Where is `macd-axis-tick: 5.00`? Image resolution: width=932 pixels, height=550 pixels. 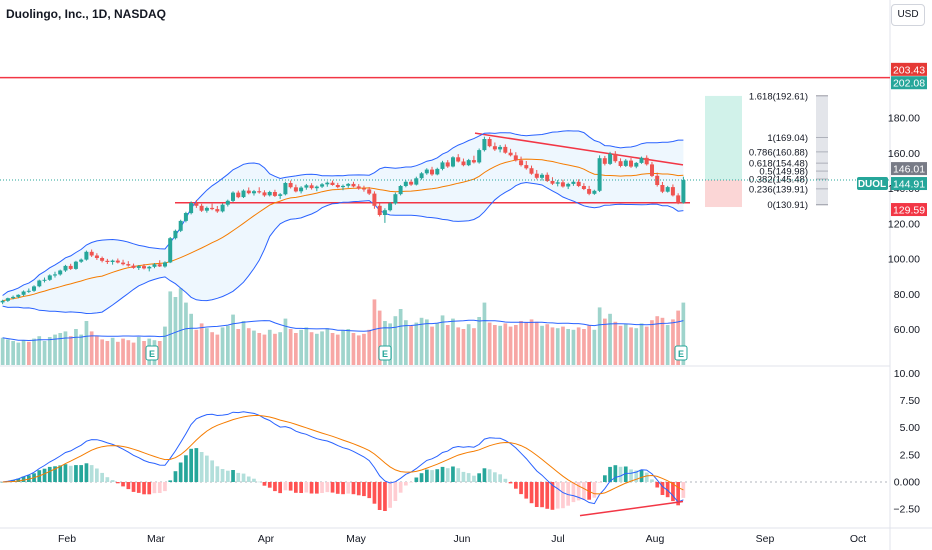 macd-axis-tick: 5.00 is located at coordinates (910, 428).